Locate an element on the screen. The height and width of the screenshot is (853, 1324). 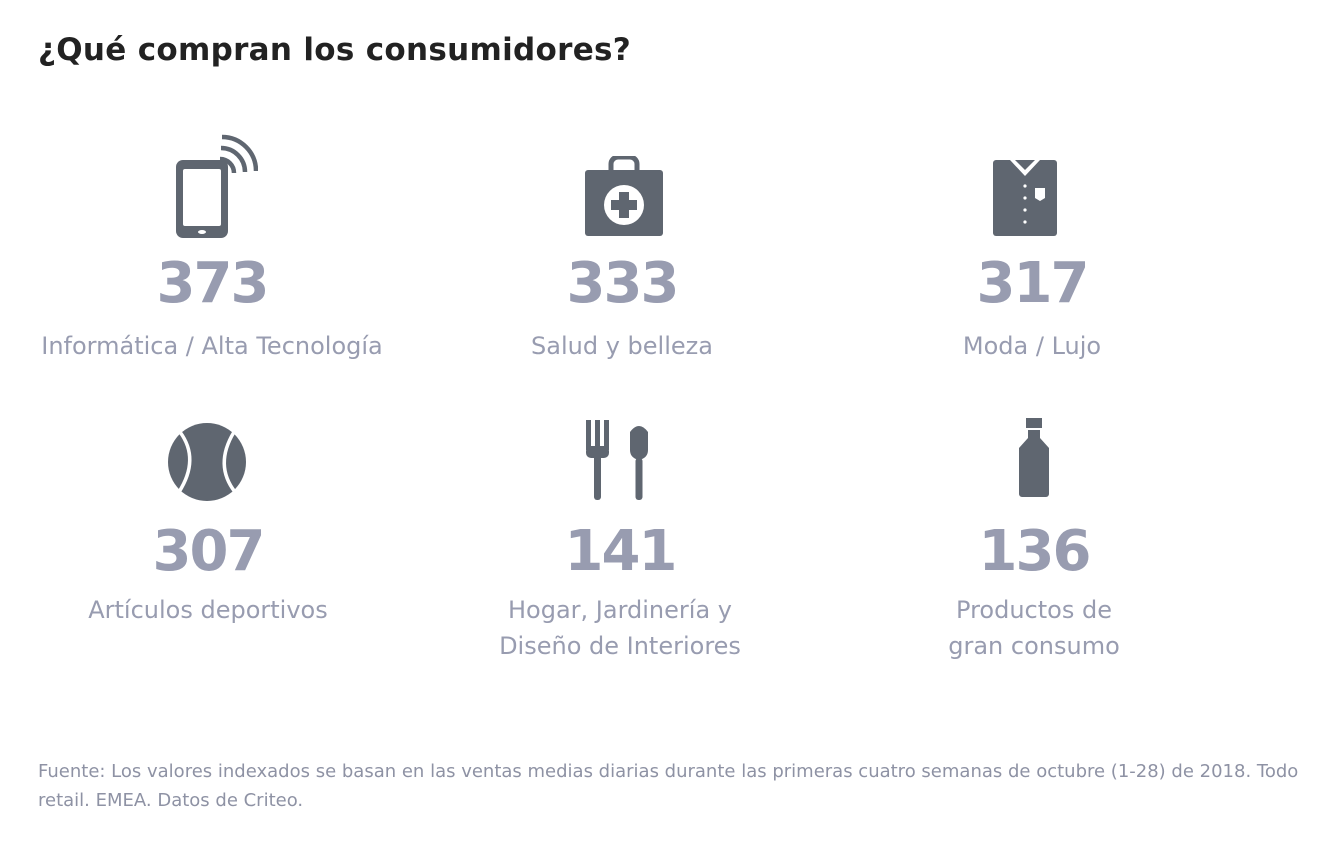
category-label: Moda / Lujo is located at coordinates (1032, 346).